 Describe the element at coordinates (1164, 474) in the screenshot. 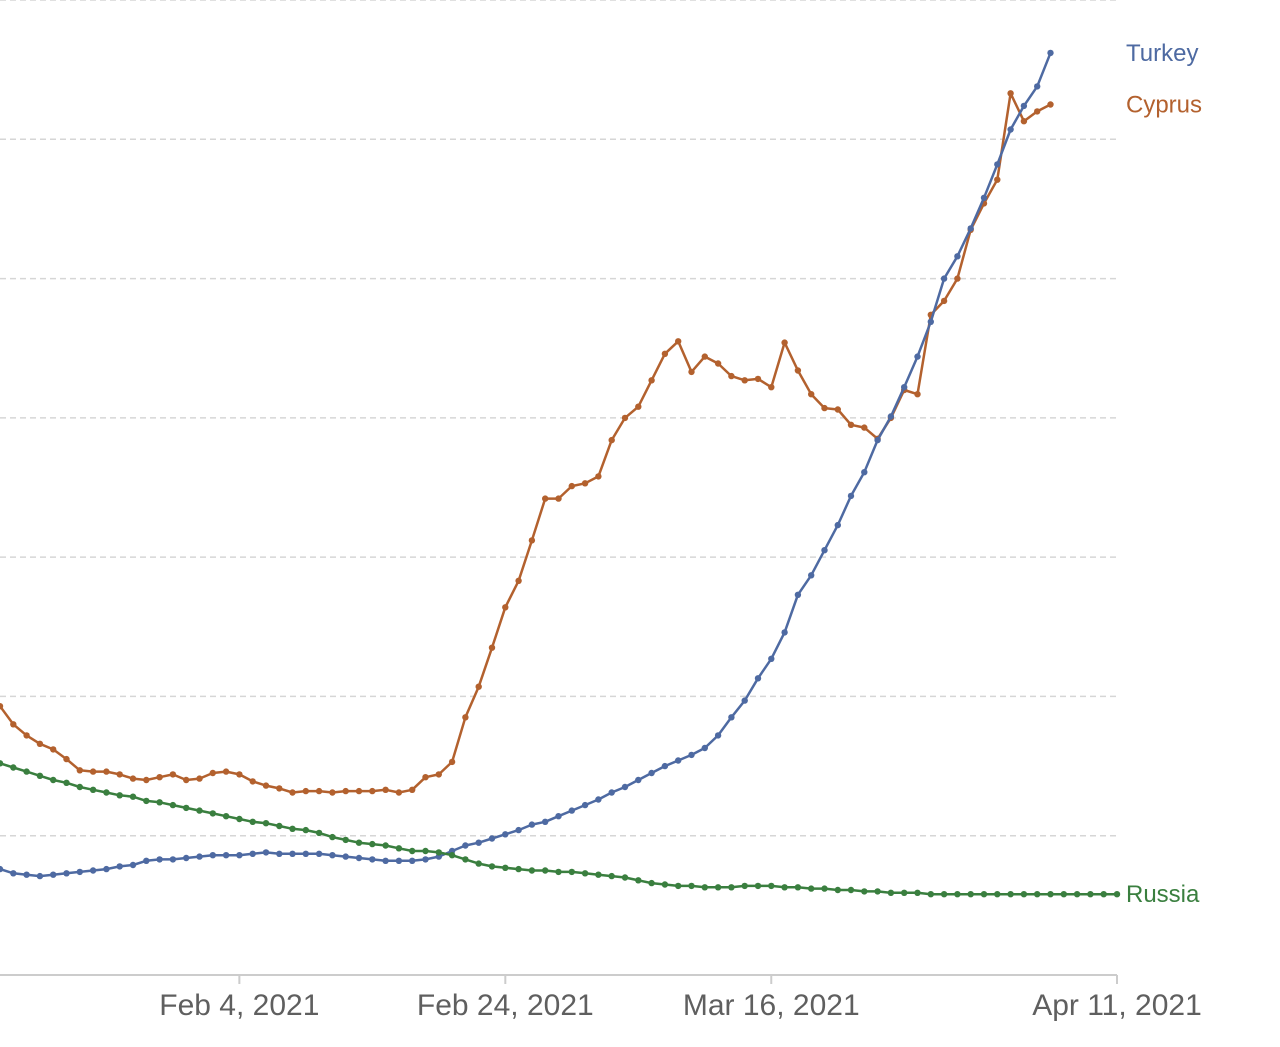

I see `series-labels: Turkey Cyprus Russia` at that location.